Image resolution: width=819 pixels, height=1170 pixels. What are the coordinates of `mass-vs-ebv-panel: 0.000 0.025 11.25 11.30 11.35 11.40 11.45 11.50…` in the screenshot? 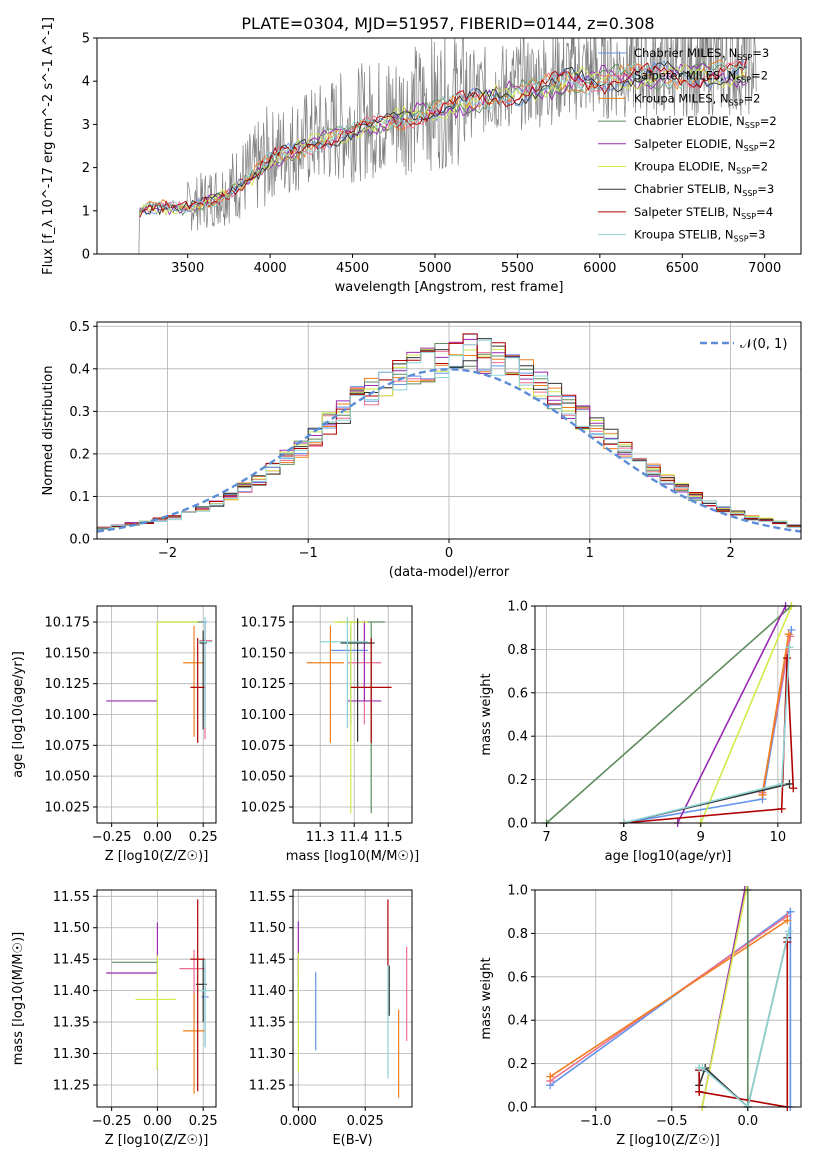 It's located at (331, 1018).